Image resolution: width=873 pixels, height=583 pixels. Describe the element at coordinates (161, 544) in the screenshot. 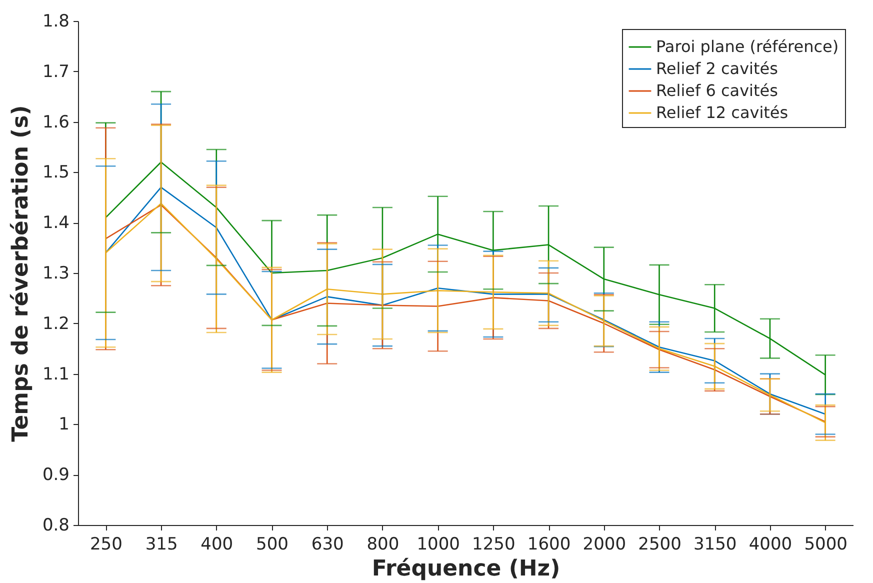

I see `x-tick-label: 315` at that location.